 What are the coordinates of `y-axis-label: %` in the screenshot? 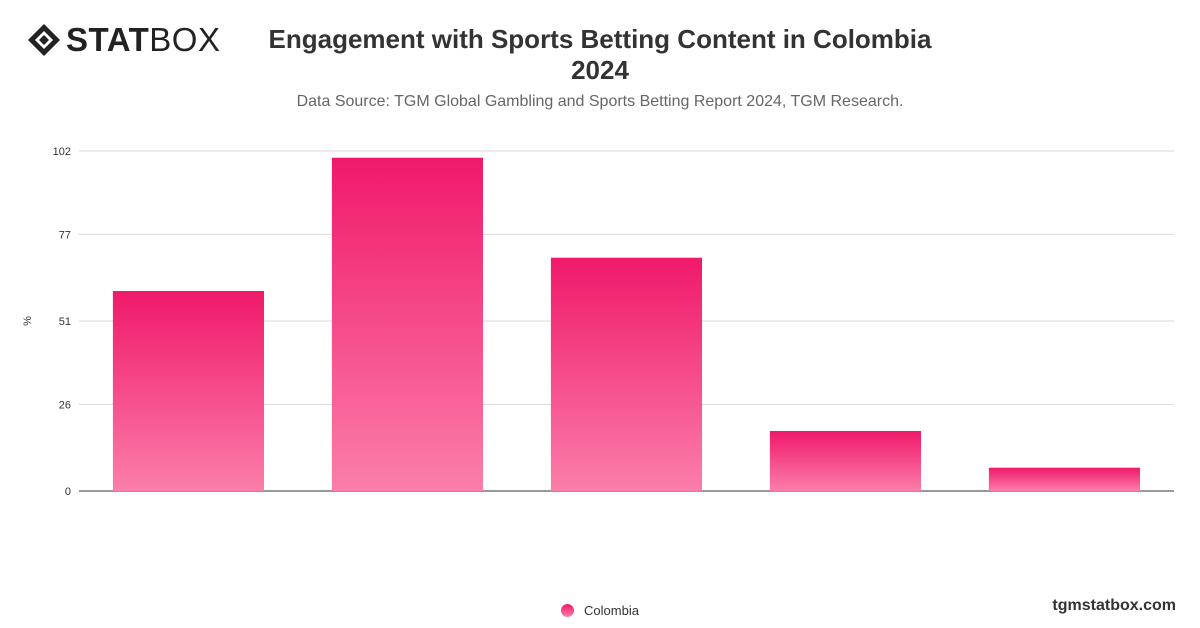 It's located at (28, 321).